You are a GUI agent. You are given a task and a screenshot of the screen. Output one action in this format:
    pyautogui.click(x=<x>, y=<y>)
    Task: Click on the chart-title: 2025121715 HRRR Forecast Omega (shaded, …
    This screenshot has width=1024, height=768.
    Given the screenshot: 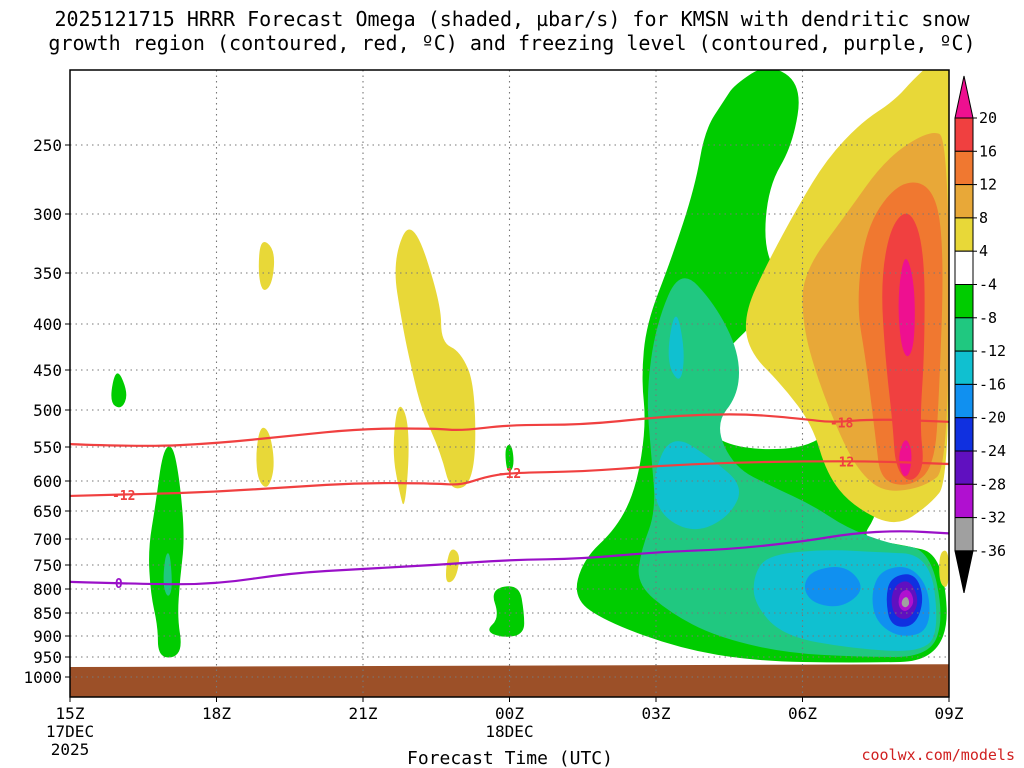 What is the action you would take?
    pyautogui.click(x=511, y=31)
    